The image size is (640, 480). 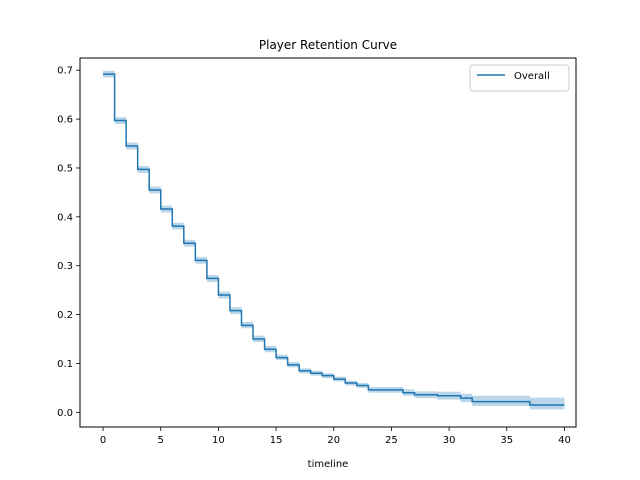 What do you see at coordinates (65, 217) in the screenshot?
I see `y-tick-label: 0.4` at bounding box center [65, 217].